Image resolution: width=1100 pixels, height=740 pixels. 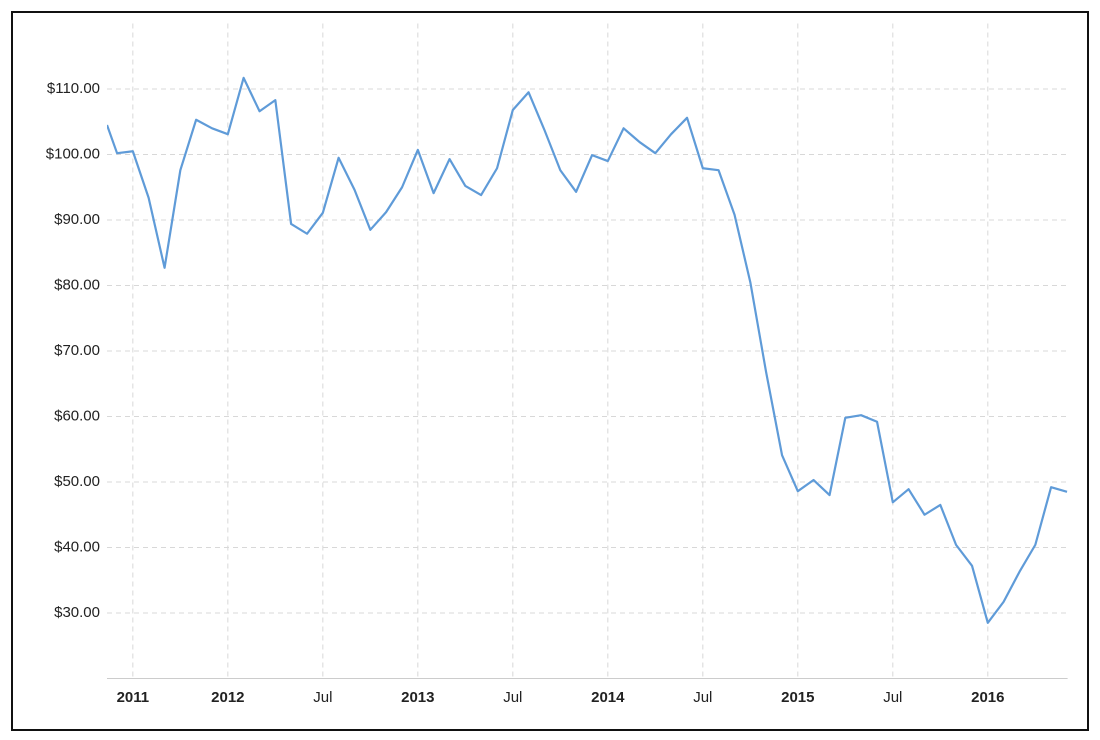 What do you see at coordinates (73, 88) in the screenshot?
I see `y-tick-label: $110.00` at bounding box center [73, 88].